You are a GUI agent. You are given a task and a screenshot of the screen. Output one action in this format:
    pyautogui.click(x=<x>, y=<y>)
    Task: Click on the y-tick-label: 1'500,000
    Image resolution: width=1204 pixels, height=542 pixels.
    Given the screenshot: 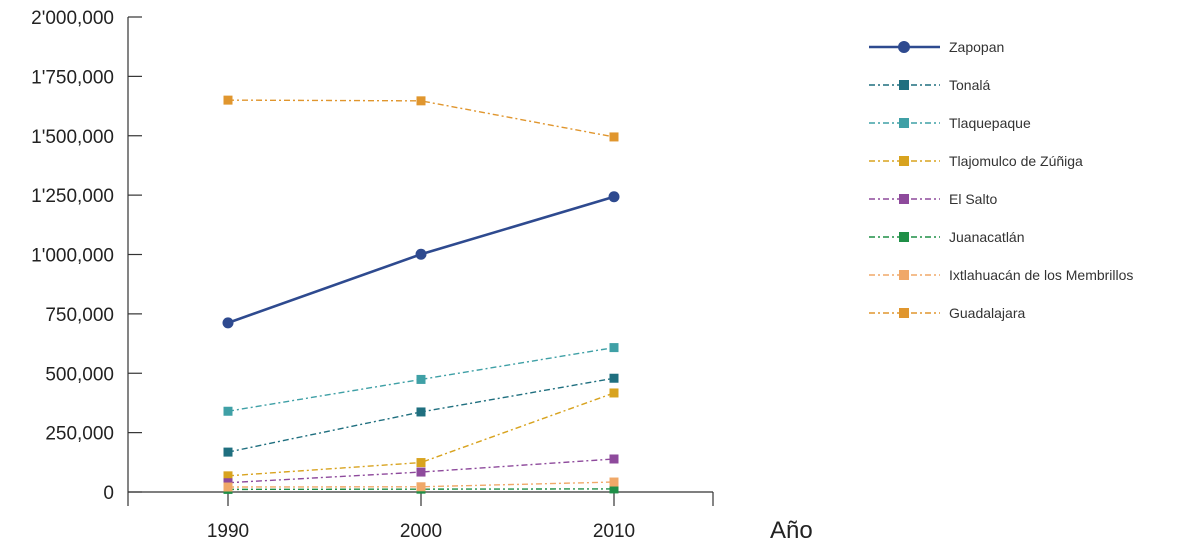 What is the action you would take?
    pyautogui.click(x=72, y=137)
    